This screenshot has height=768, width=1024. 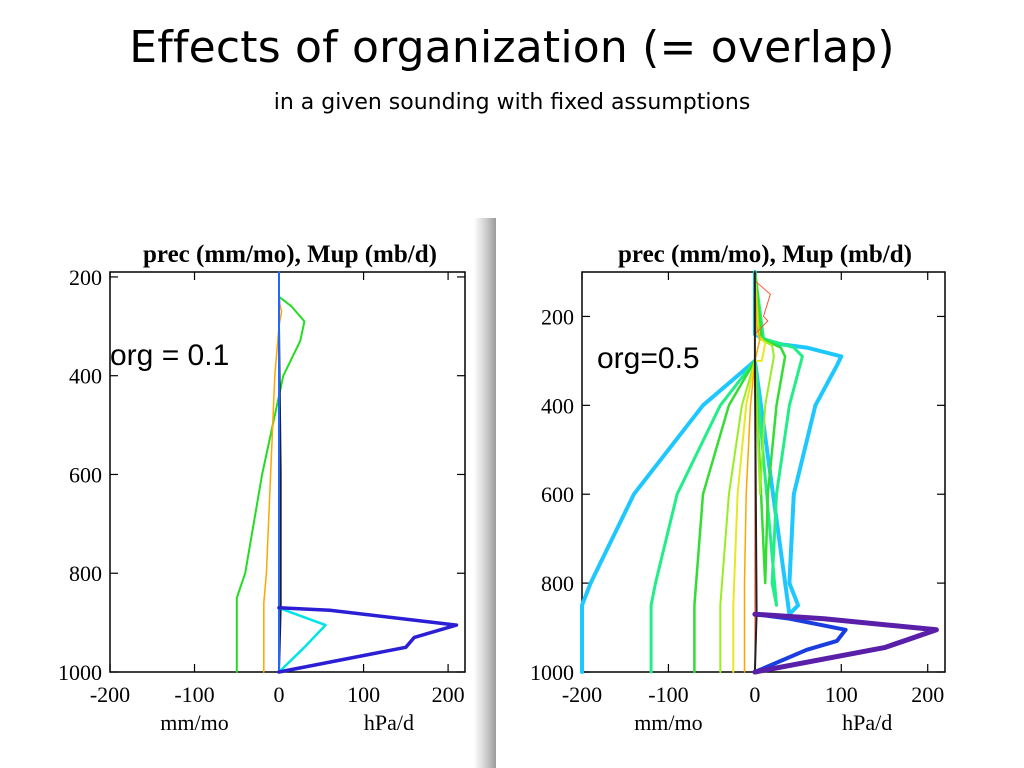 I want to click on slide-title: Effects of organization (= overlap), so click(x=512, y=47).